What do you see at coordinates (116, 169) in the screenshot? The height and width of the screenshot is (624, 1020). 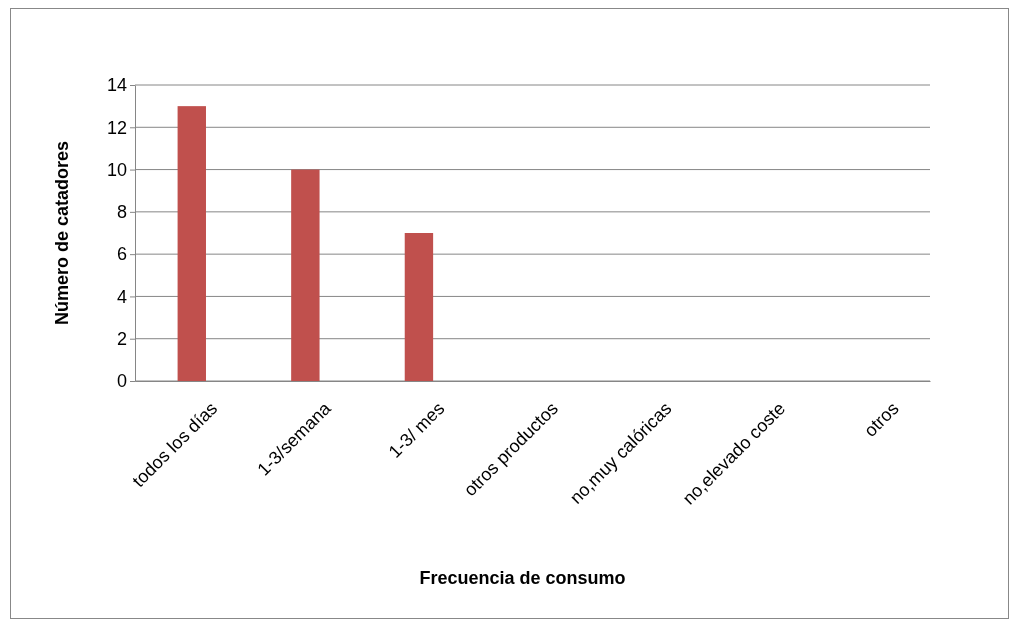 I see `y-tick-label: 10` at bounding box center [116, 169].